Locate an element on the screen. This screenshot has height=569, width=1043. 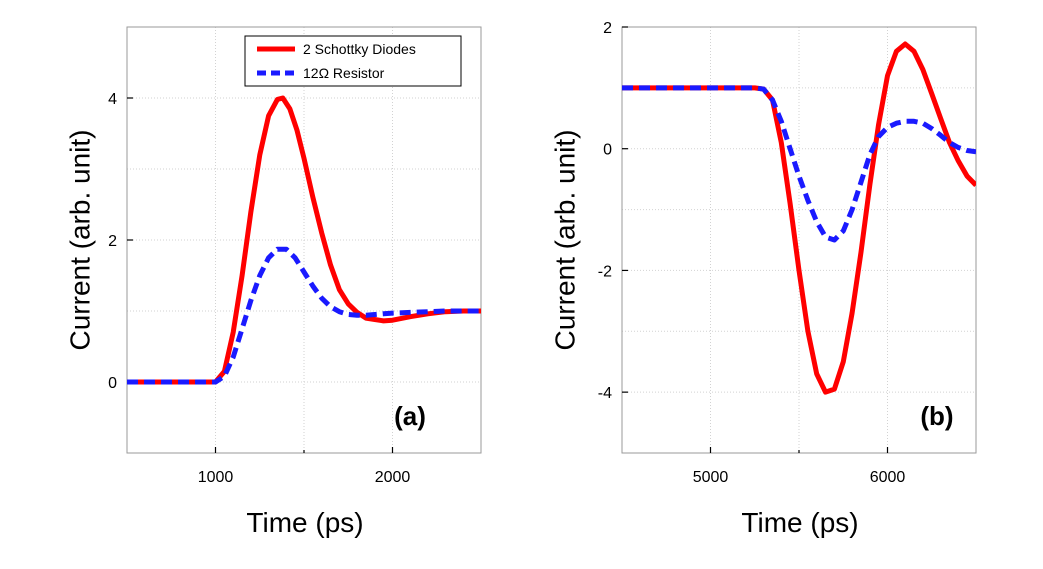
x-tick-label: 2000 is located at coordinates (393, 477).